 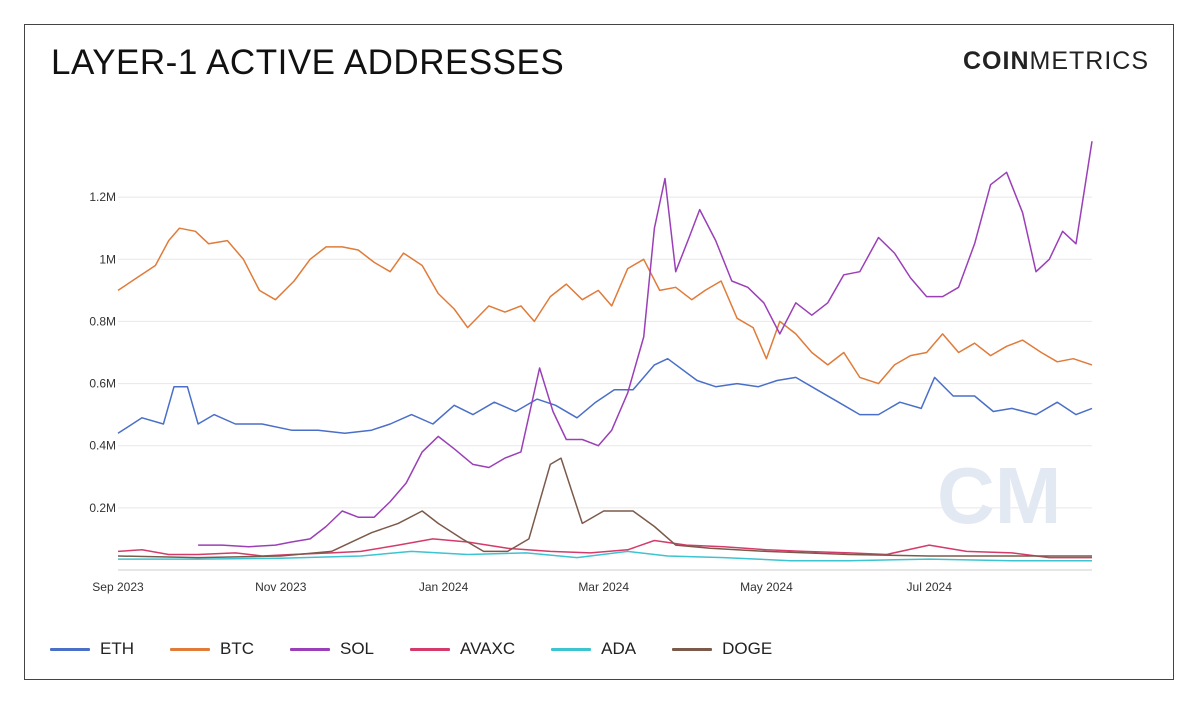 I want to click on series-line-doge, so click(x=604, y=508).